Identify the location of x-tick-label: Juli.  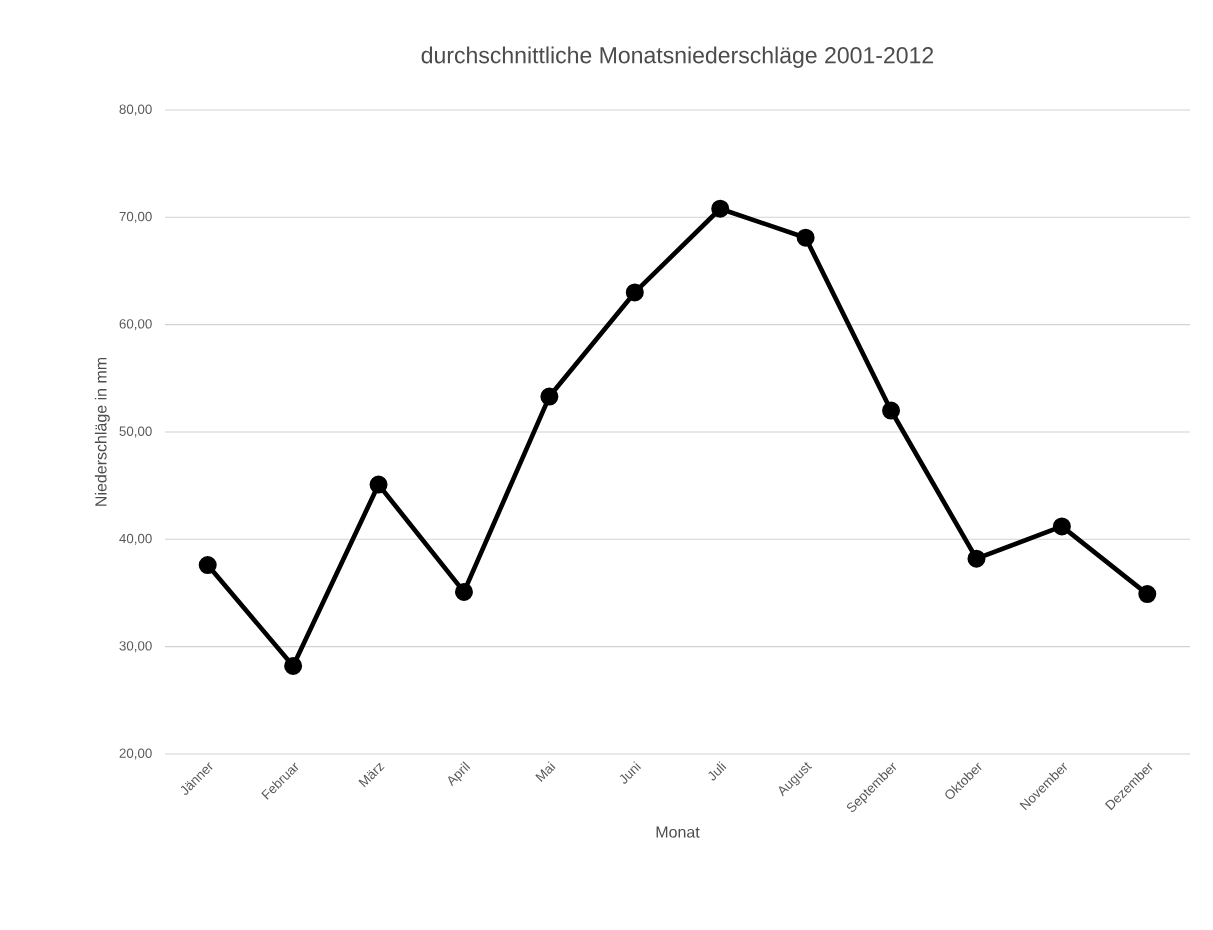
(717, 771).